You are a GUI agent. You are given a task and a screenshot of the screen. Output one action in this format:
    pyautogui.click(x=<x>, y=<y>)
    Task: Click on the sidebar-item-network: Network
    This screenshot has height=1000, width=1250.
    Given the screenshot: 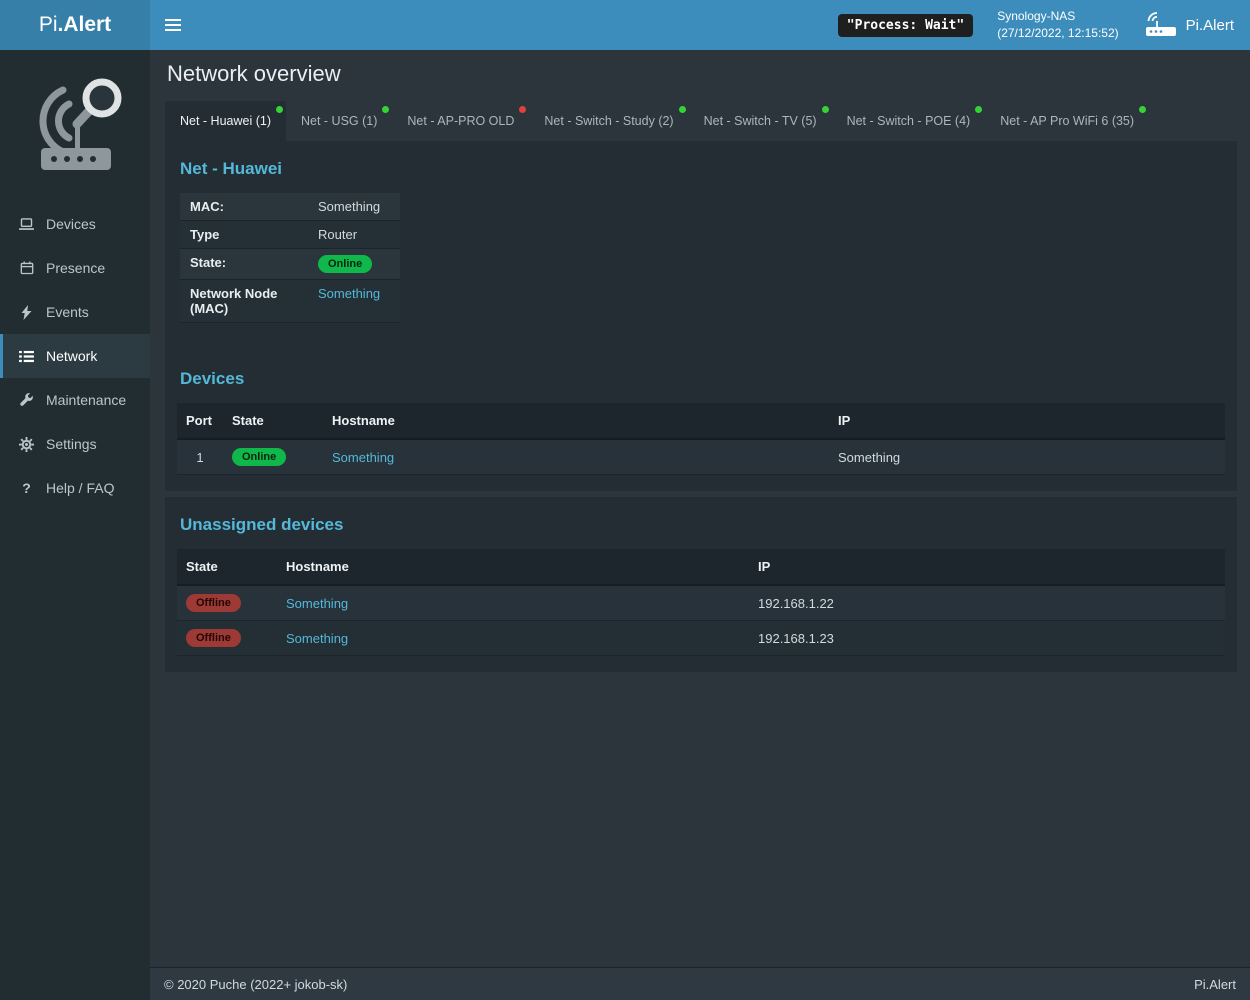 What is the action you would take?
    pyautogui.click(x=75, y=356)
    